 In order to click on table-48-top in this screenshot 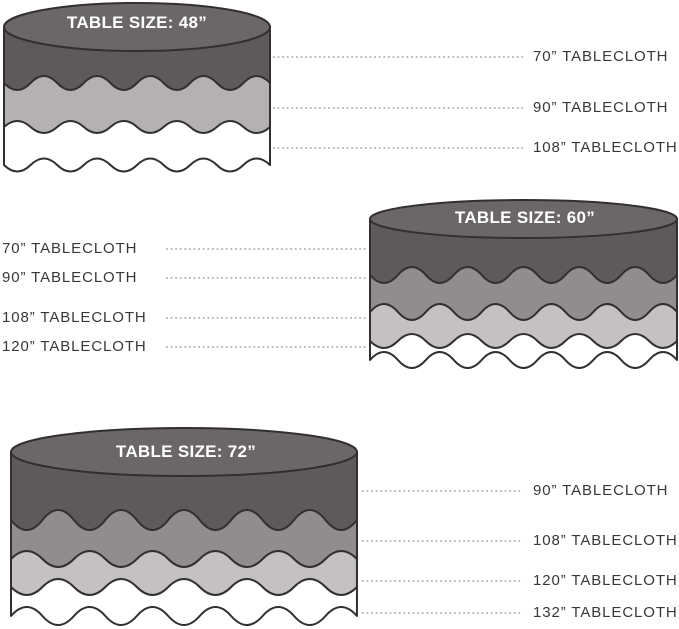, I will do `click(137, 27)`.